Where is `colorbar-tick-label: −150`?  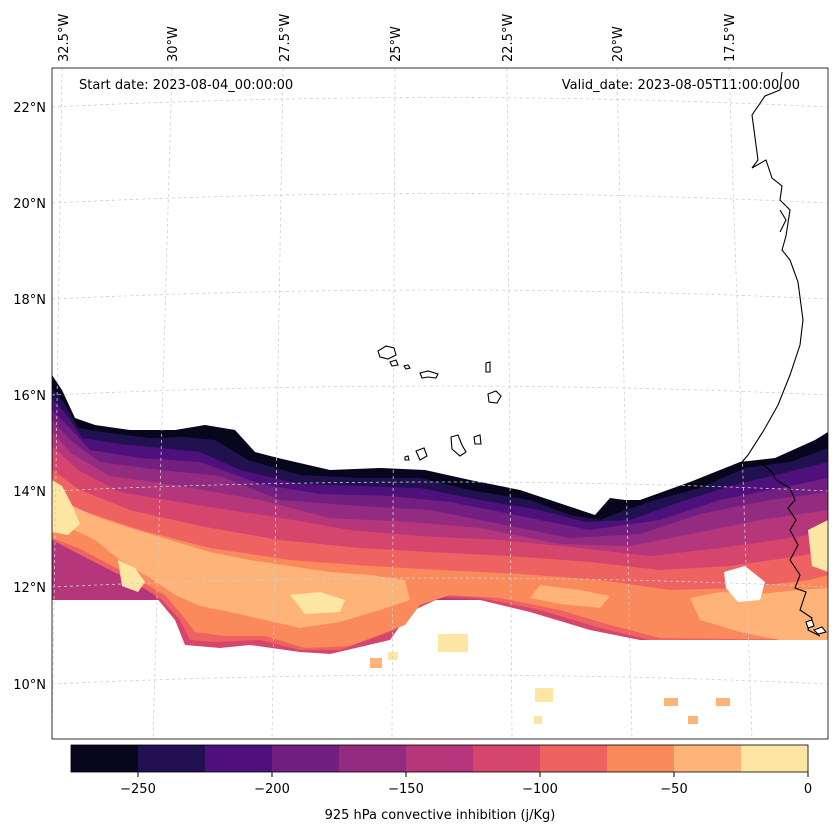
colorbar-tick-label: −150 is located at coordinates (406, 789).